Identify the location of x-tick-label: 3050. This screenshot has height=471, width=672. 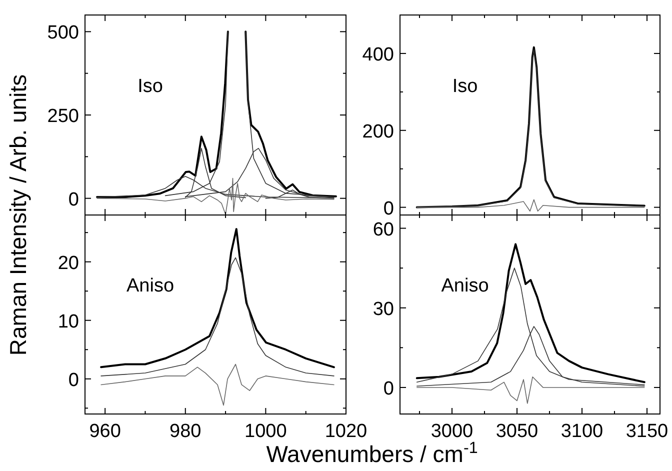
(517, 431).